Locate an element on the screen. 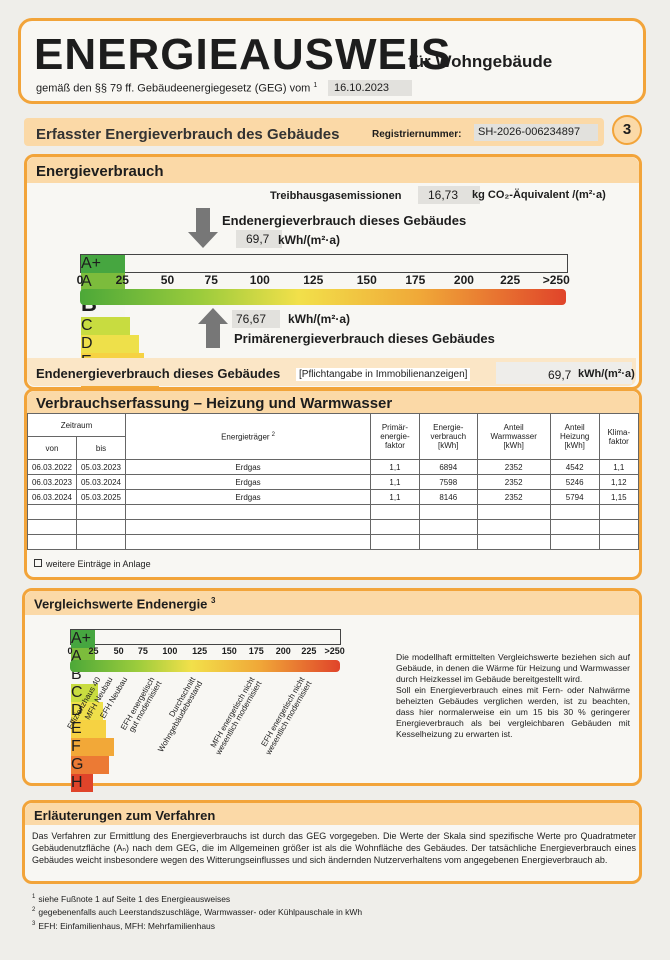  energy-class: F is located at coordinates (93, 747).